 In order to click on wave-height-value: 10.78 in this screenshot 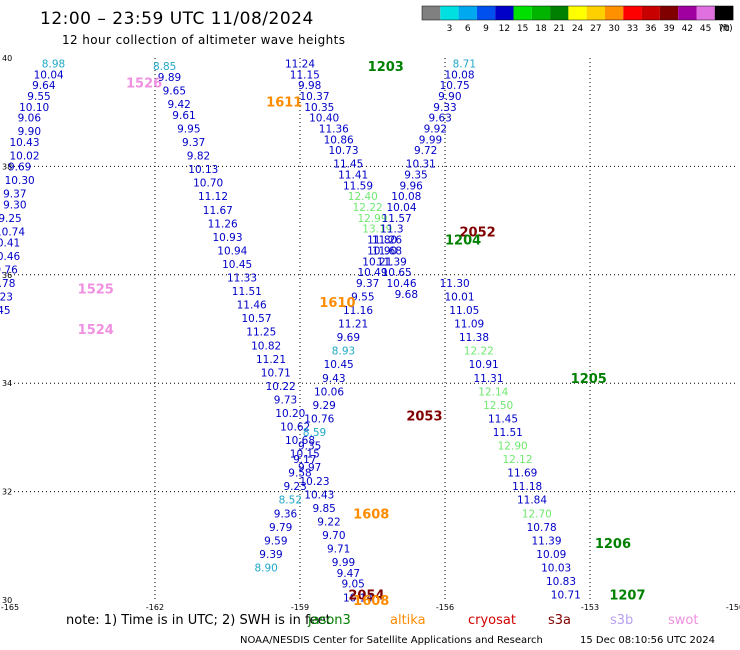, I will do `click(542, 528)`.